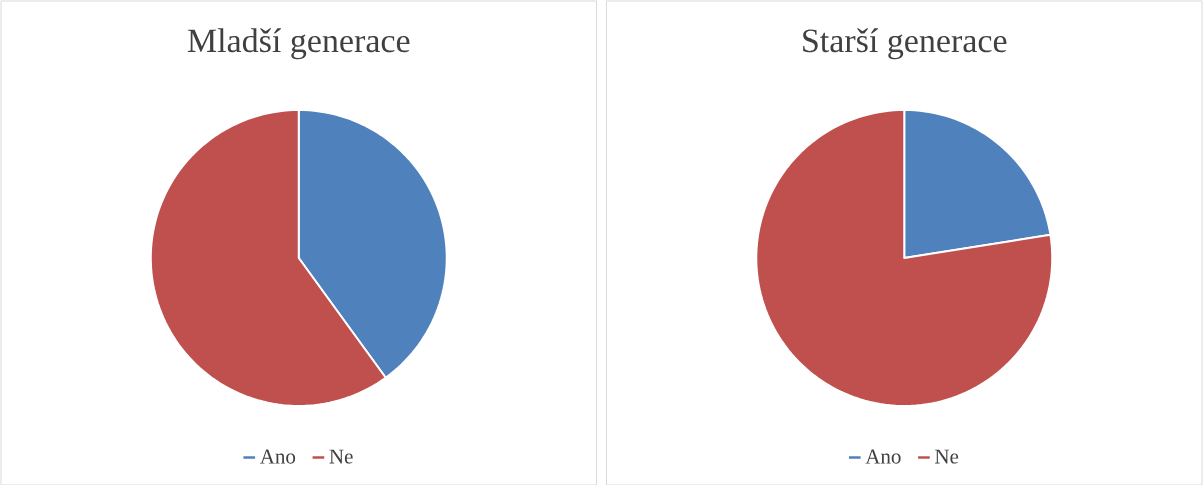 This screenshot has height=485, width=1203. I want to click on chart-title: Starší generace, so click(905, 44).